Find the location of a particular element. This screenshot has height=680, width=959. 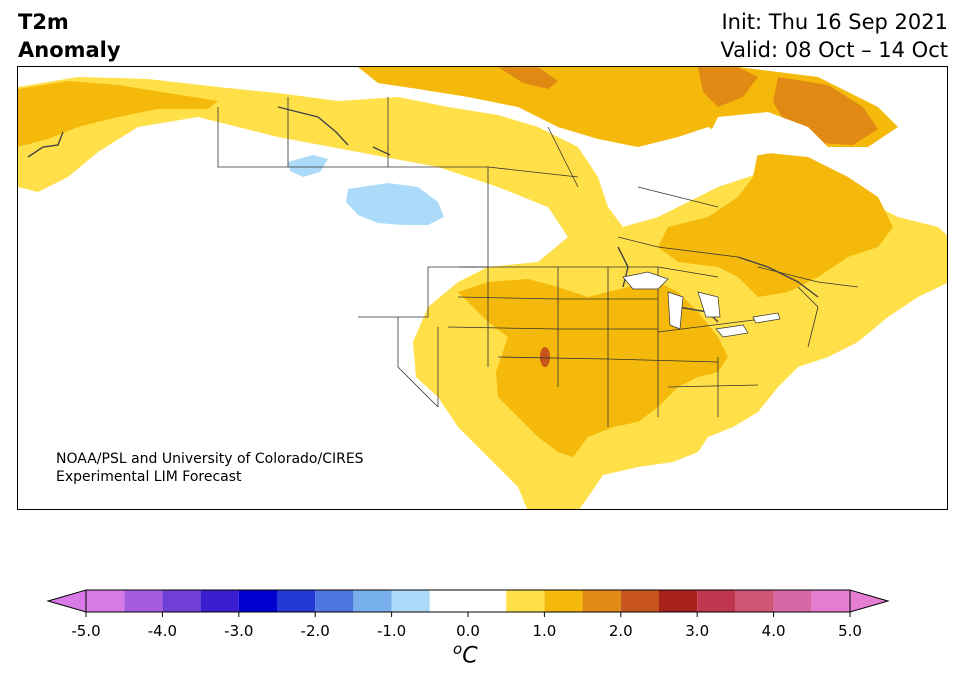

colorbar-tick-label: 0.0 is located at coordinates (468, 631).